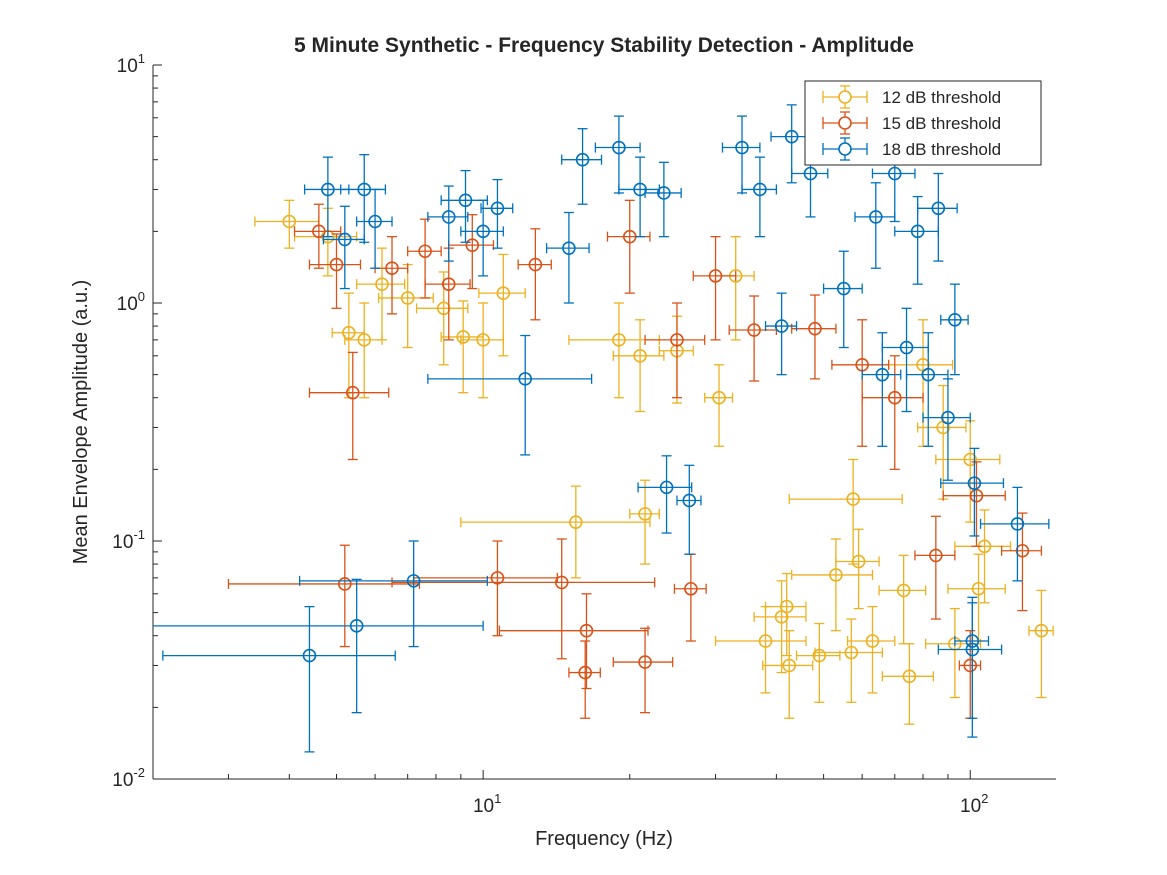  I want to click on y-tick-label: 10⁻¹, so click(128, 540).